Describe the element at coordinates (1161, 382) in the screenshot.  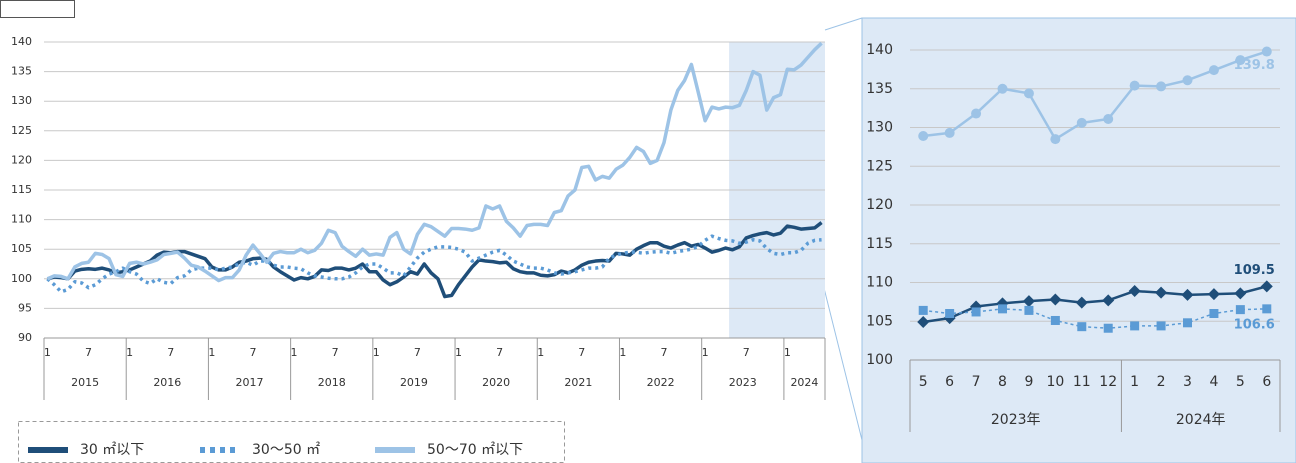
I see `x-tick-label: 2` at that location.